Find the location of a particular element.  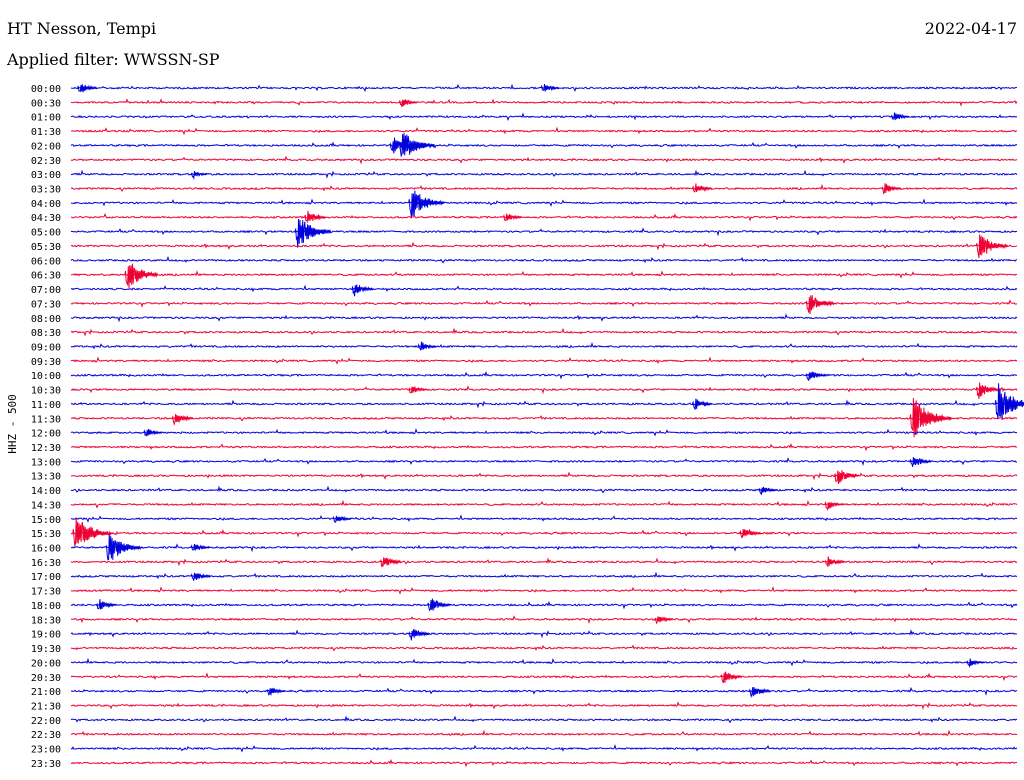

record-date: 2022-04-17 is located at coordinates (970, 28).